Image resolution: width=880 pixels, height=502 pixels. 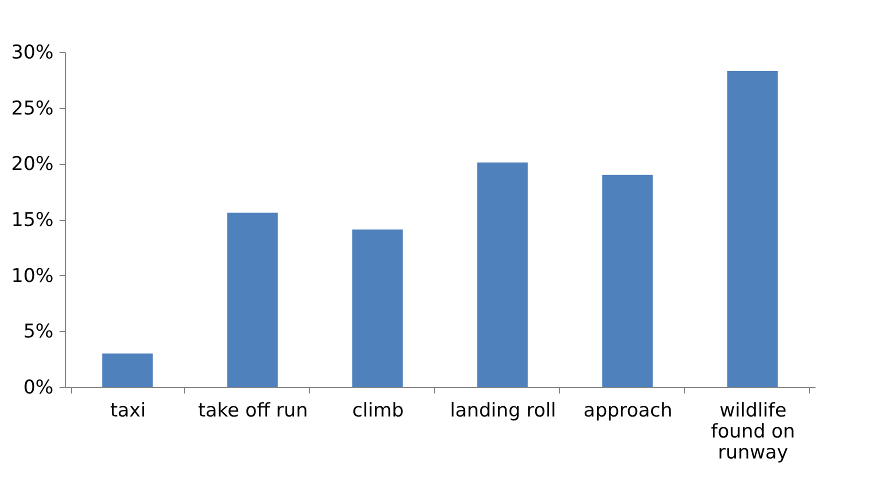 I want to click on x-tick-label: take off run, so click(x=253, y=411).